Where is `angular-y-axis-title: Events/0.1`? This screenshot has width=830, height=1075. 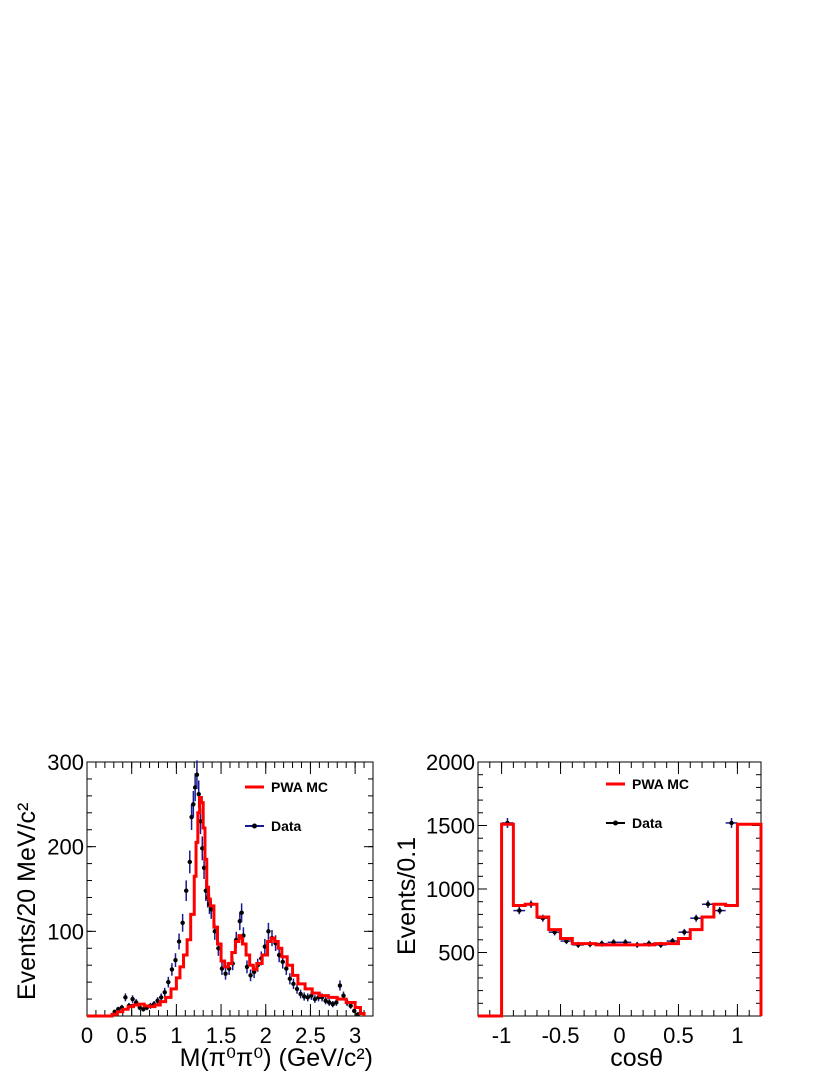
angular-y-axis-title: Events/0.1 is located at coordinates (407, 896).